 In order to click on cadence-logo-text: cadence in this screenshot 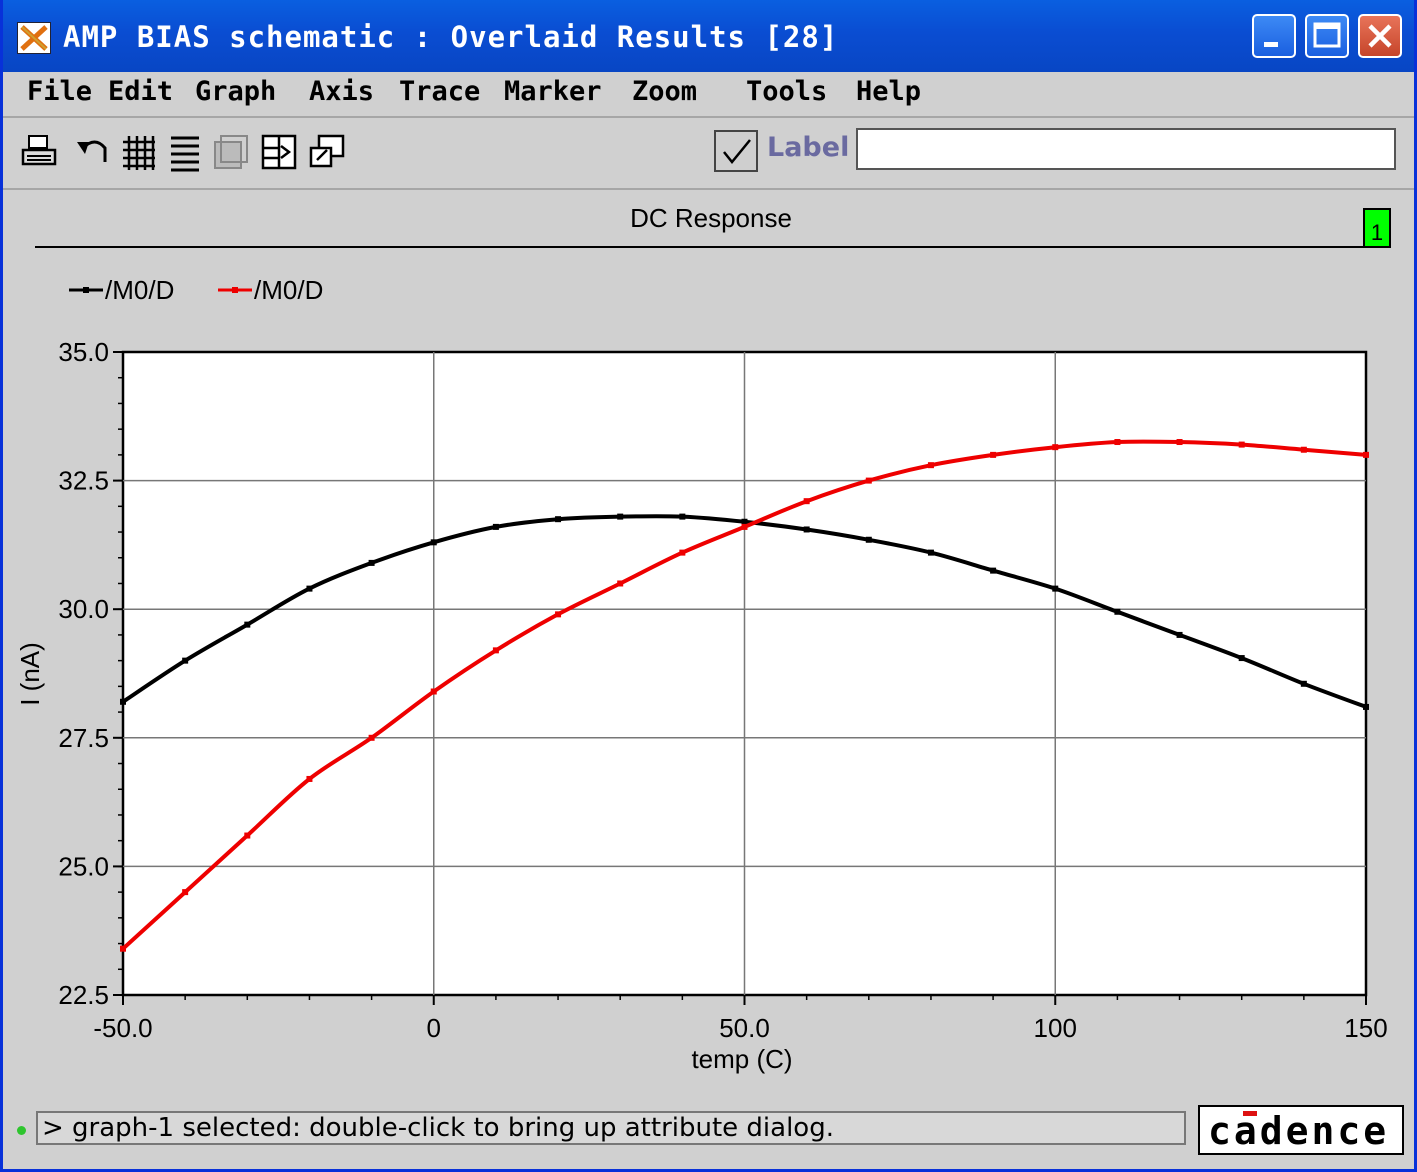, I will do `click(1299, 1131)`.